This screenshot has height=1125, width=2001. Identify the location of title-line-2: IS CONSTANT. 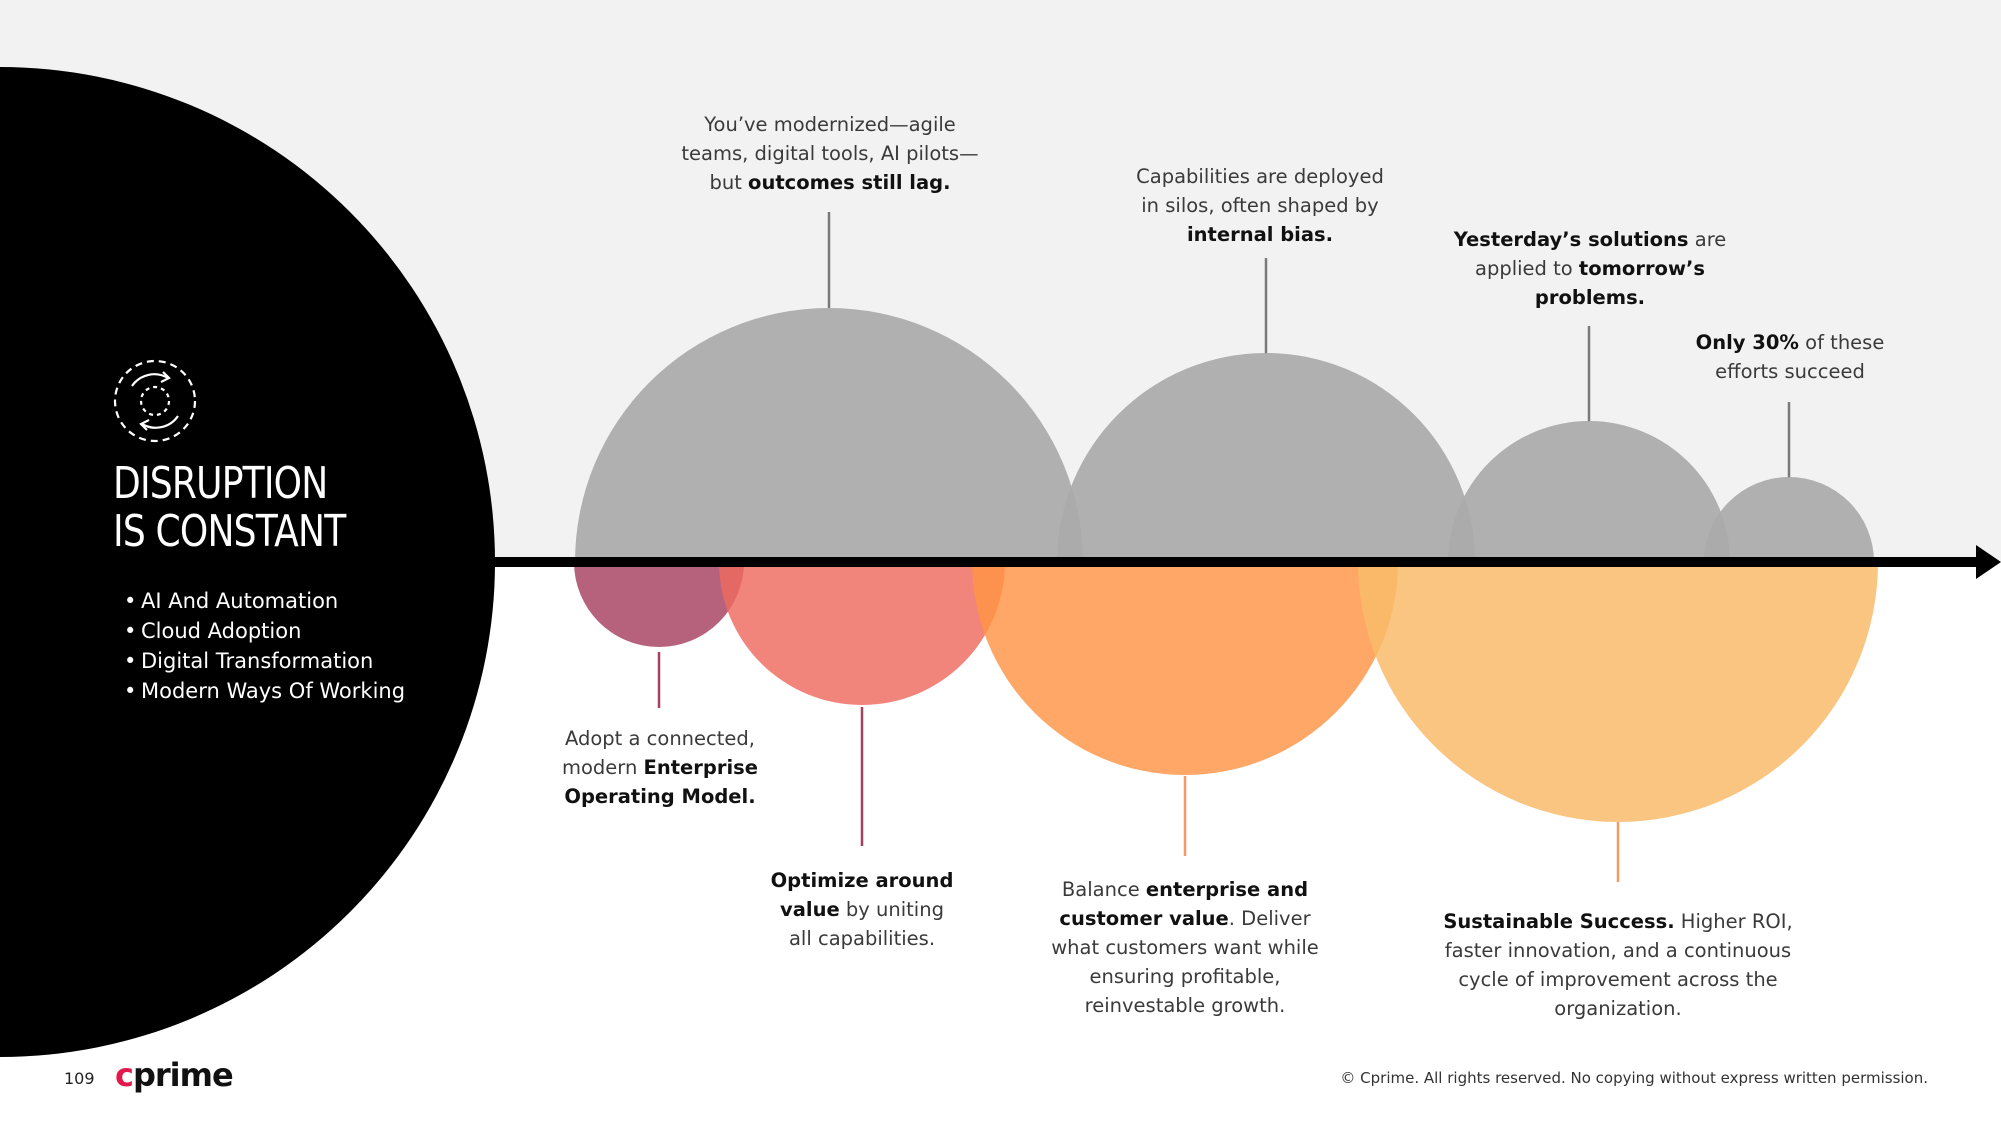
(229, 531).